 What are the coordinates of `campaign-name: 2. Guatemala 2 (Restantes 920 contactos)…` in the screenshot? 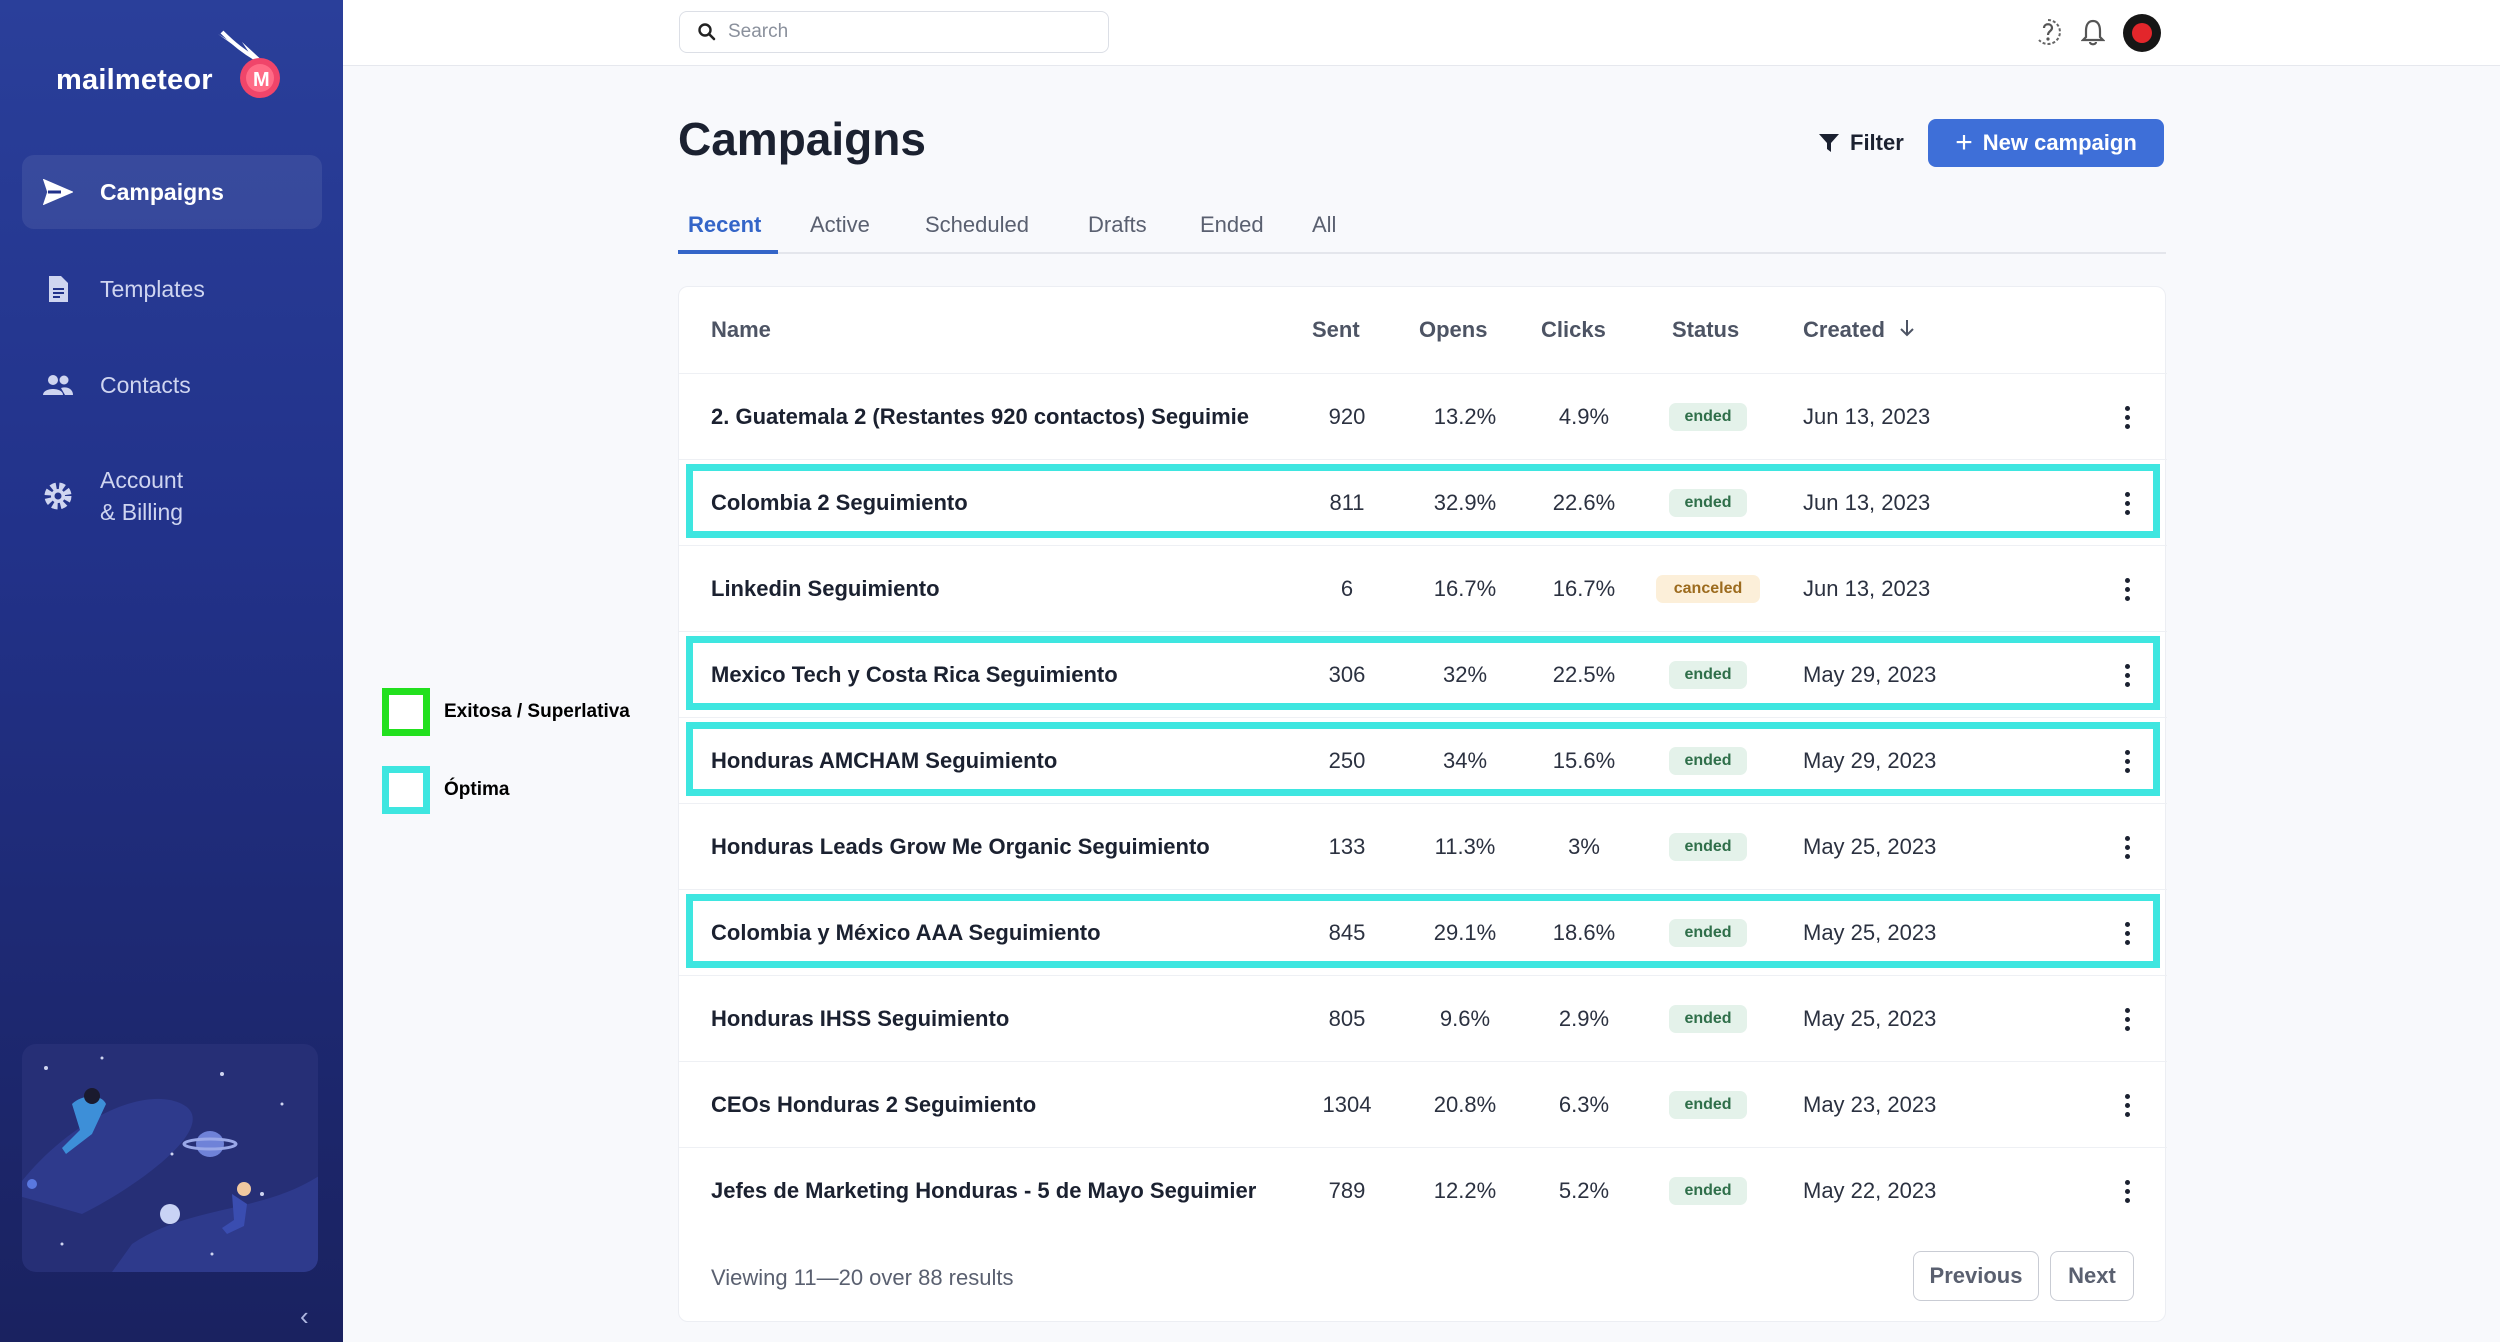 It's located at (980, 416).